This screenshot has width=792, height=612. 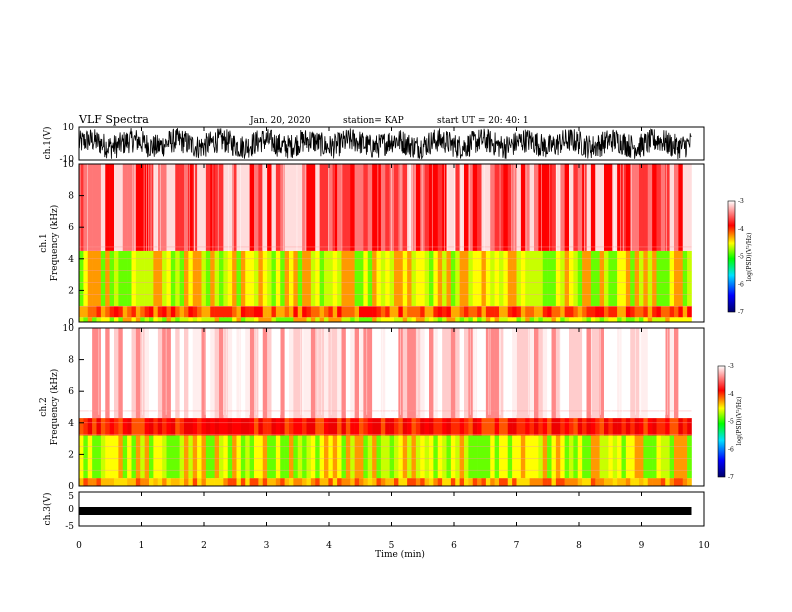 I want to click on colorbar-tick-label: -3, so click(x=741, y=201).